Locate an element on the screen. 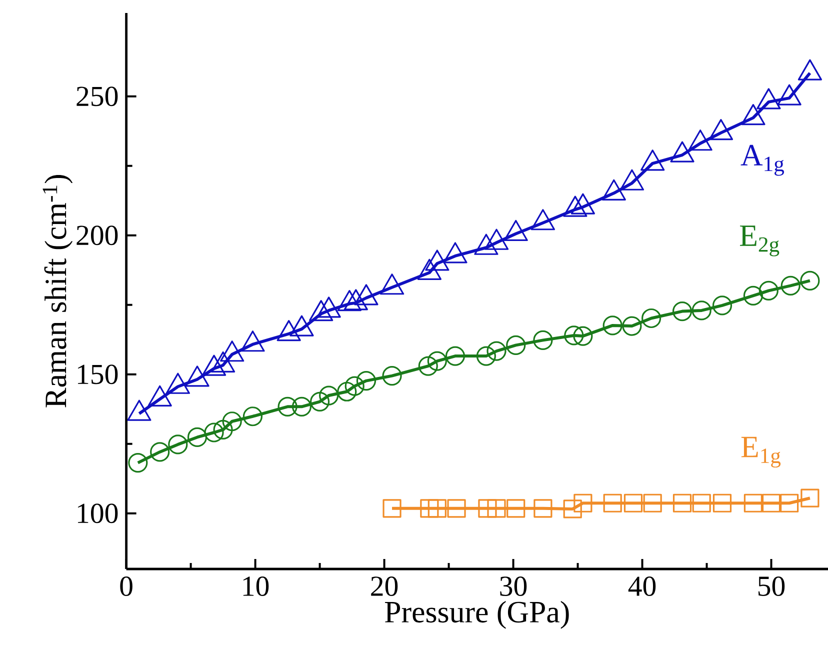 The width and height of the screenshot is (828, 670). y-tick-label: 250 is located at coordinates (97, 96).